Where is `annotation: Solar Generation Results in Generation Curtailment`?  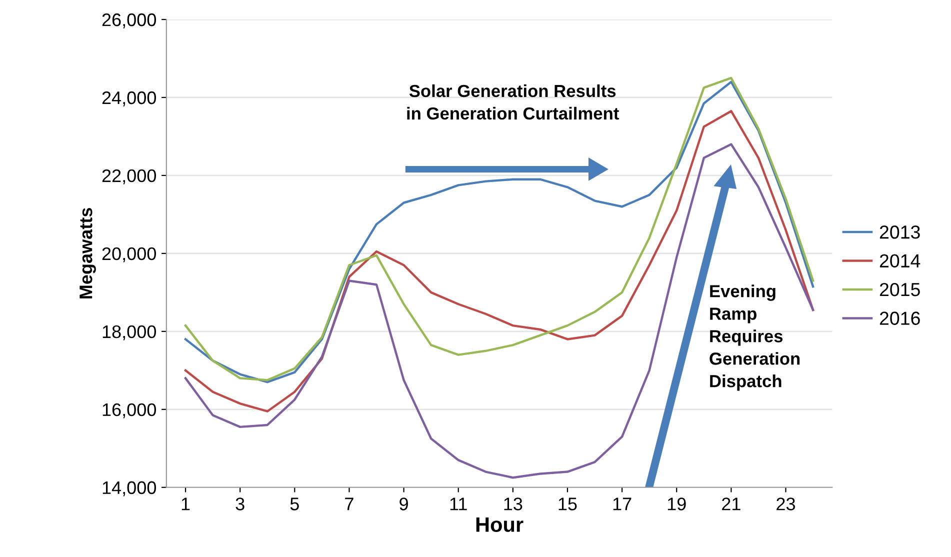 annotation: Solar Generation Results in Generation Curtailment is located at coordinates (513, 102).